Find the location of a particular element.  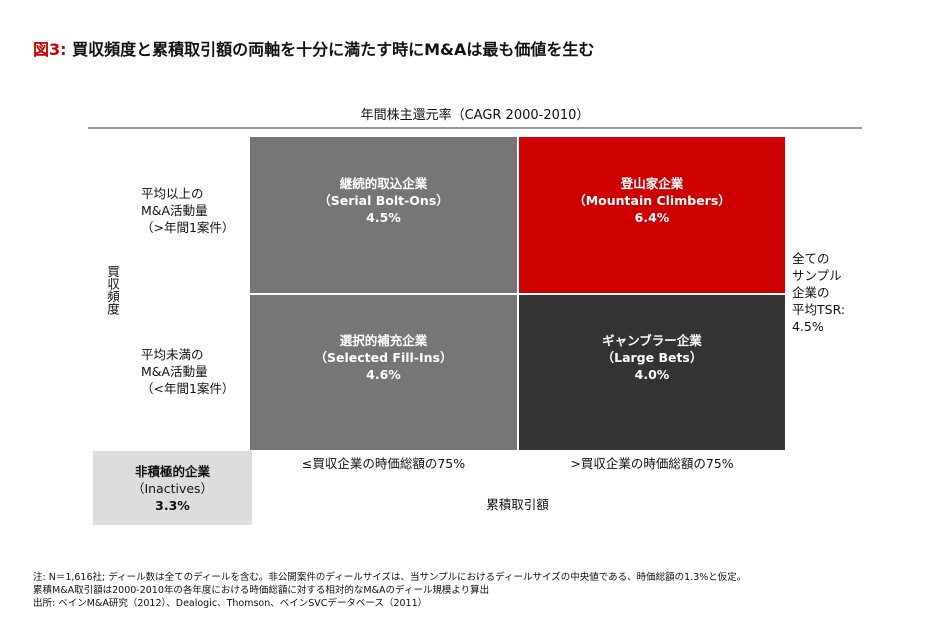

y-axis-label: 買収頻度 is located at coordinates (112, 290).